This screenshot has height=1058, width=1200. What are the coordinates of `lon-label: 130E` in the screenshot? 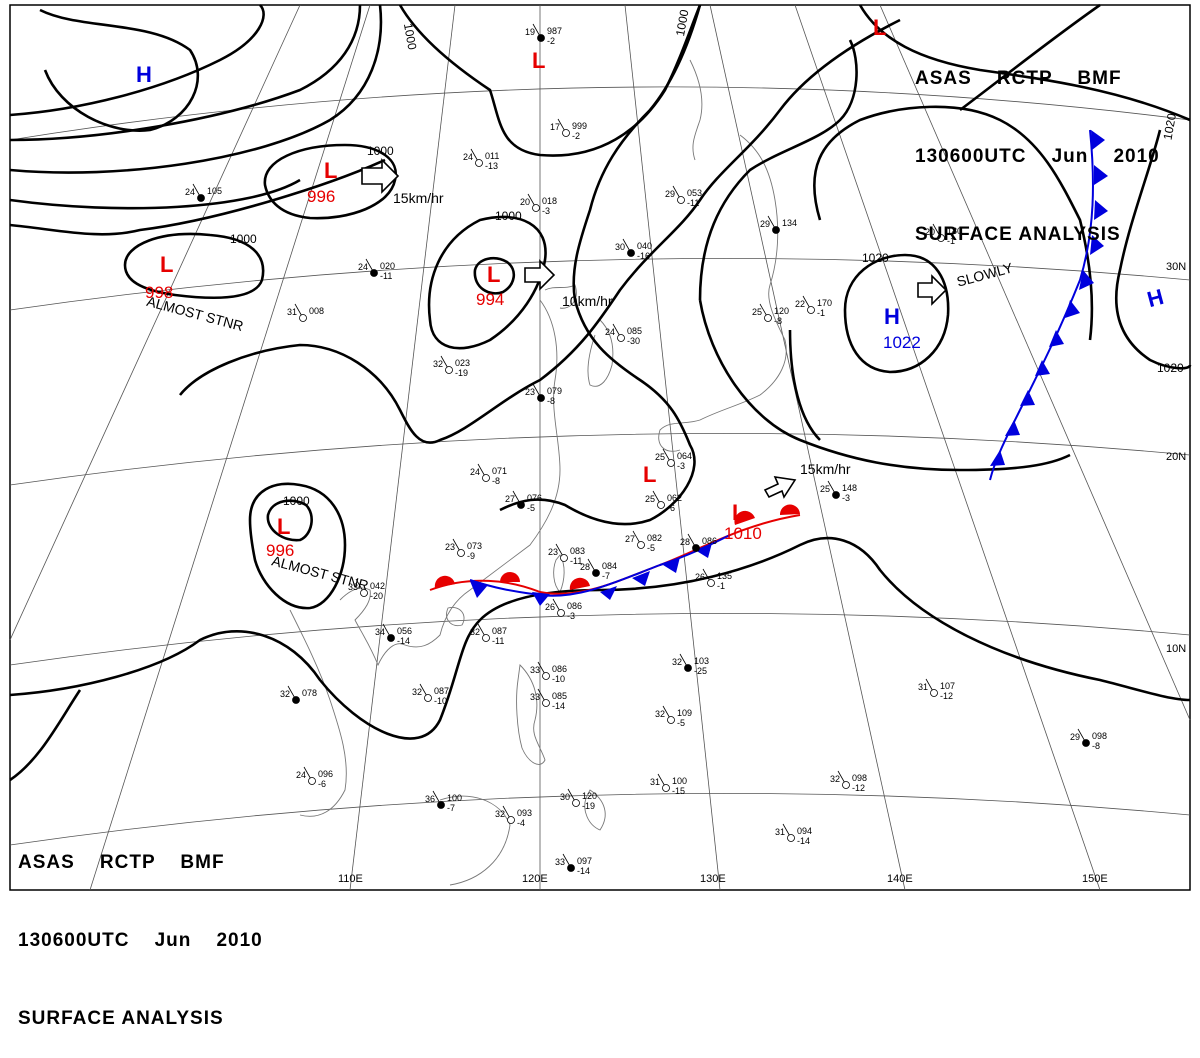 It's located at (713, 879).